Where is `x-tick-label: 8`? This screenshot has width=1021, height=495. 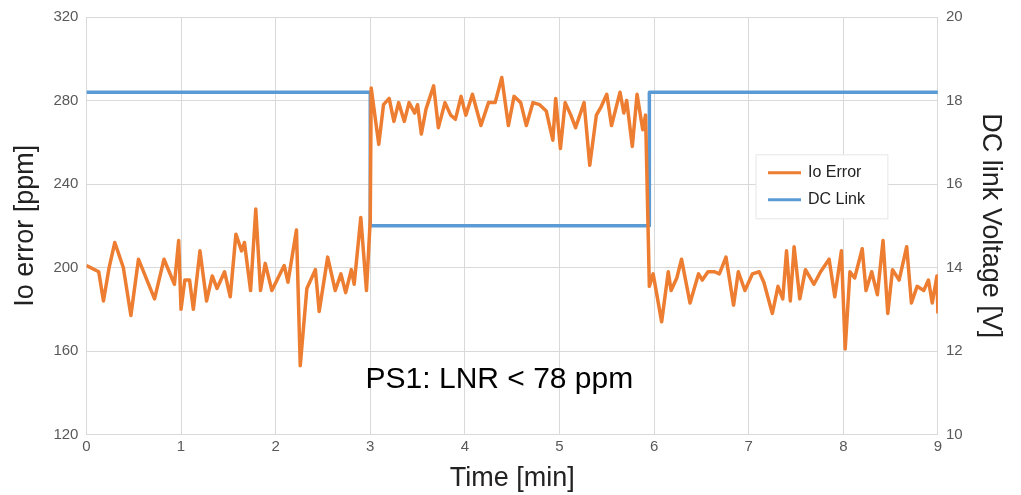
x-tick-label: 8 is located at coordinates (843, 445).